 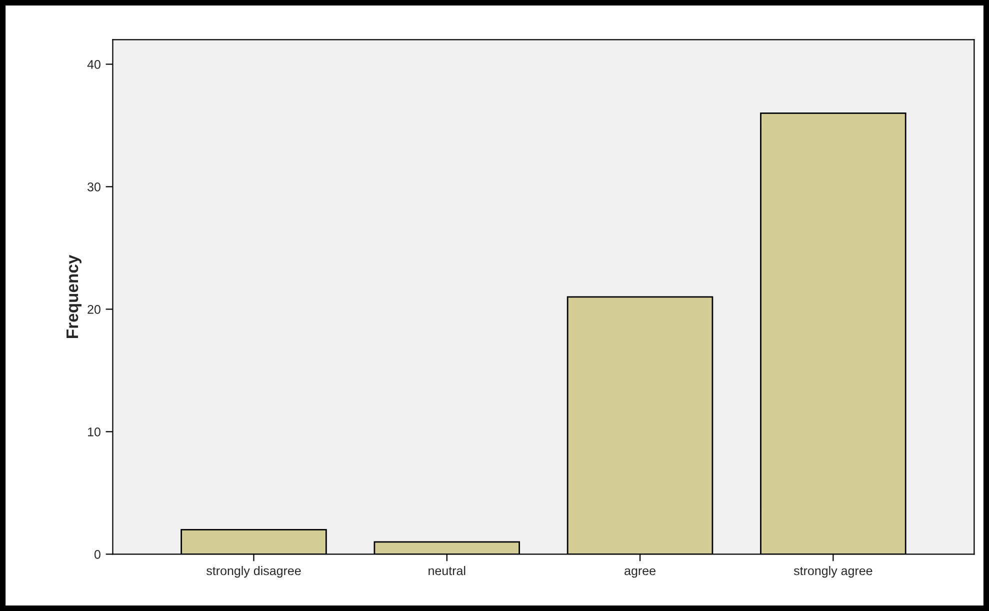 I want to click on x-tick-label: agree, so click(x=640, y=573).